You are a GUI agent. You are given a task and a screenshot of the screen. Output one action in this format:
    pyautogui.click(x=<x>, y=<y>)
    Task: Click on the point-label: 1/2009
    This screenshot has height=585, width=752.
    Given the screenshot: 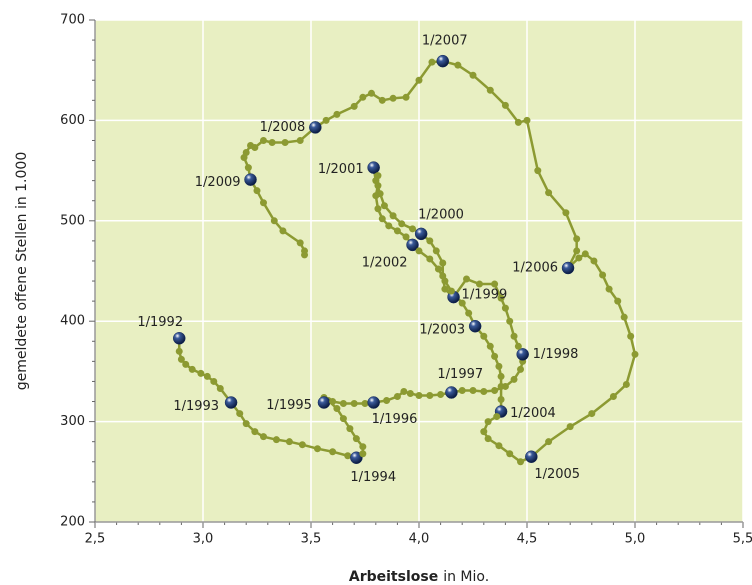 What is the action you would take?
    pyautogui.click(x=218, y=182)
    